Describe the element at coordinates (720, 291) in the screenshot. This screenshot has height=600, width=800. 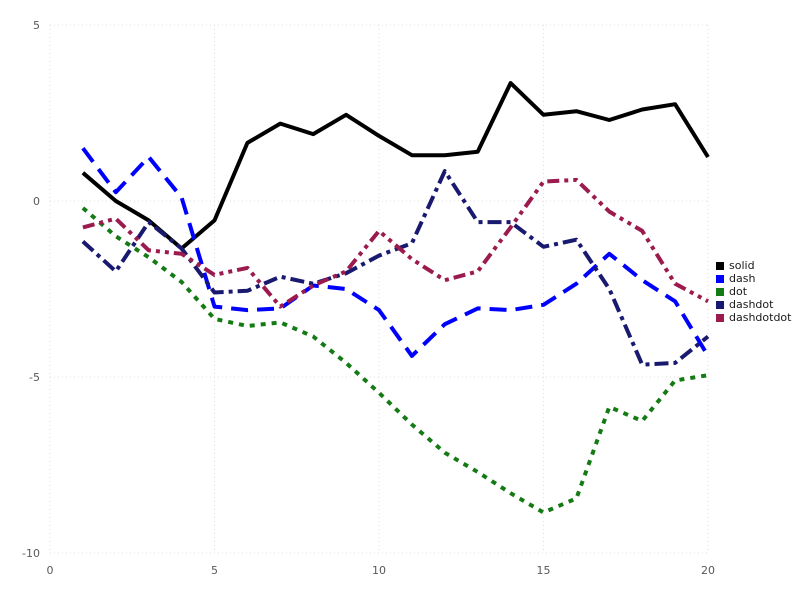
I see `legend-swatch-dot` at that location.